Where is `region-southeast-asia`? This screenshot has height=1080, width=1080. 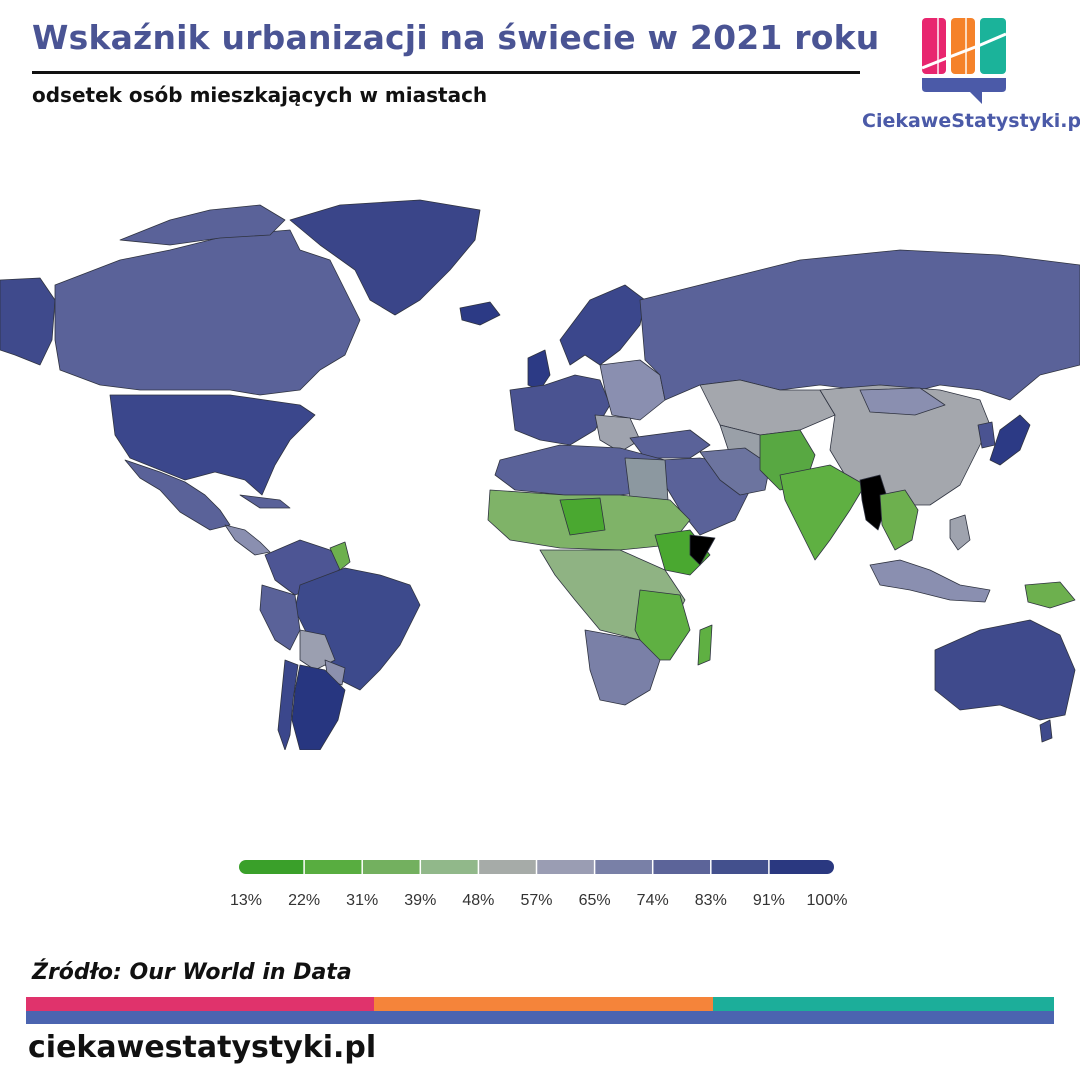
region-southeast-asia is located at coordinates (899, 520).